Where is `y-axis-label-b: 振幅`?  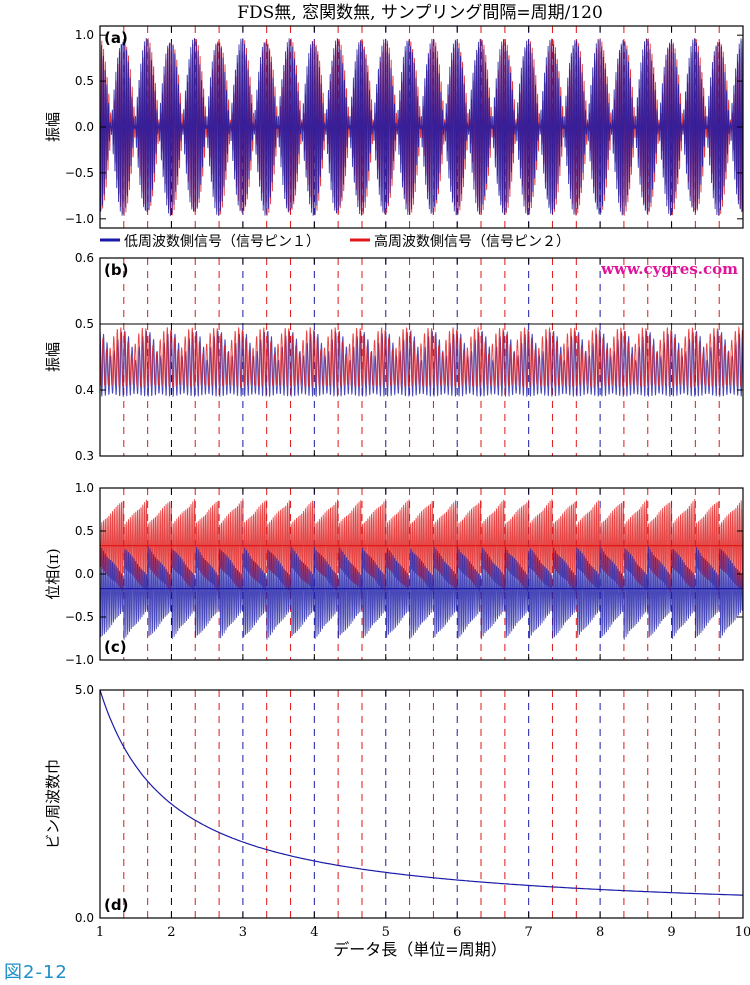
y-axis-label-b: 振幅 is located at coordinates (53, 357).